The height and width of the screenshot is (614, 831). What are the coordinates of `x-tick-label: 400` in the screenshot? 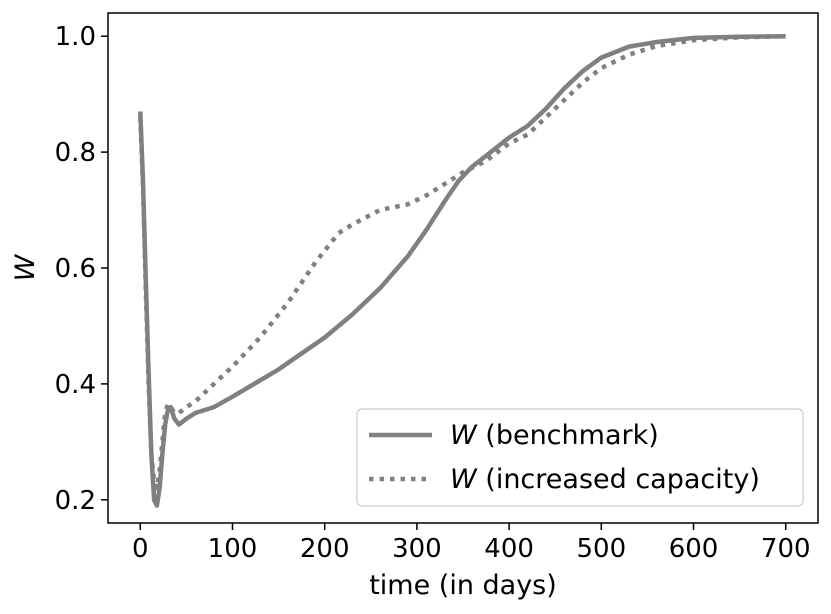 It's located at (509, 549).